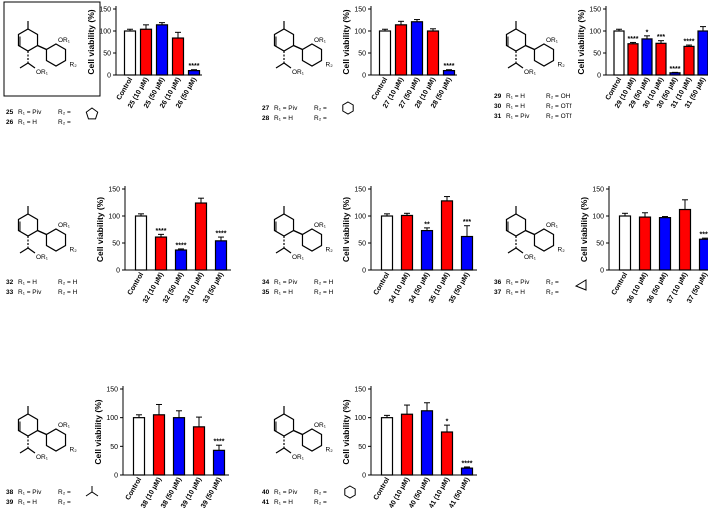 The width and height of the screenshot is (708, 520). What do you see at coordinates (459, 493) in the screenshot?
I see `category-label: 41 (50 μM)` at bounding box center [459, 493].